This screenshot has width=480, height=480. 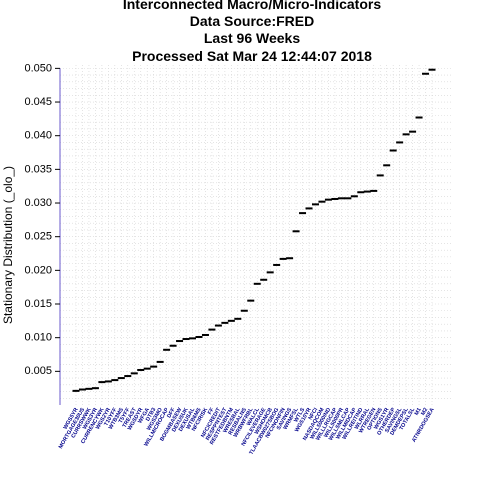 I want to click on y-tick-label: 0.050, so click(x=38, y=68).